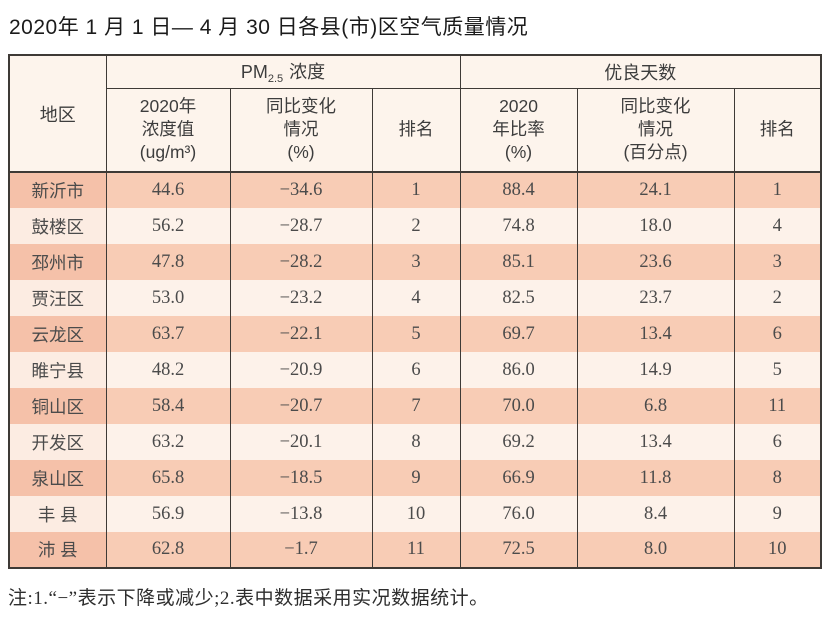 Image resolution: width=825 pixels, height=620 pixels. I want to click on pm-rank-cell: 5, so click(416, 334).